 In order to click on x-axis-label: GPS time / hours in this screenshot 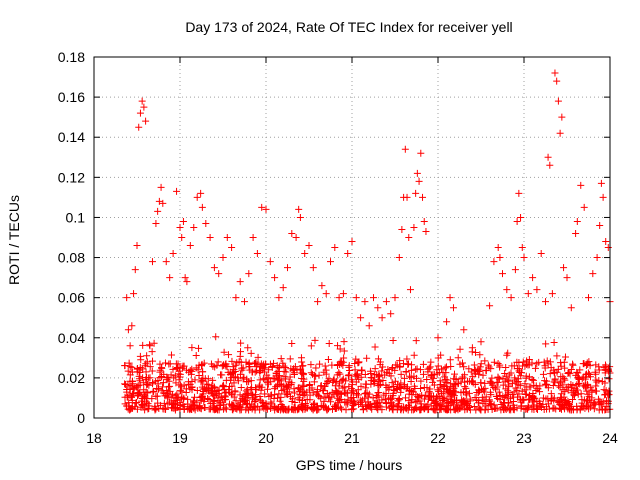, I will do `click(349, 465)`.